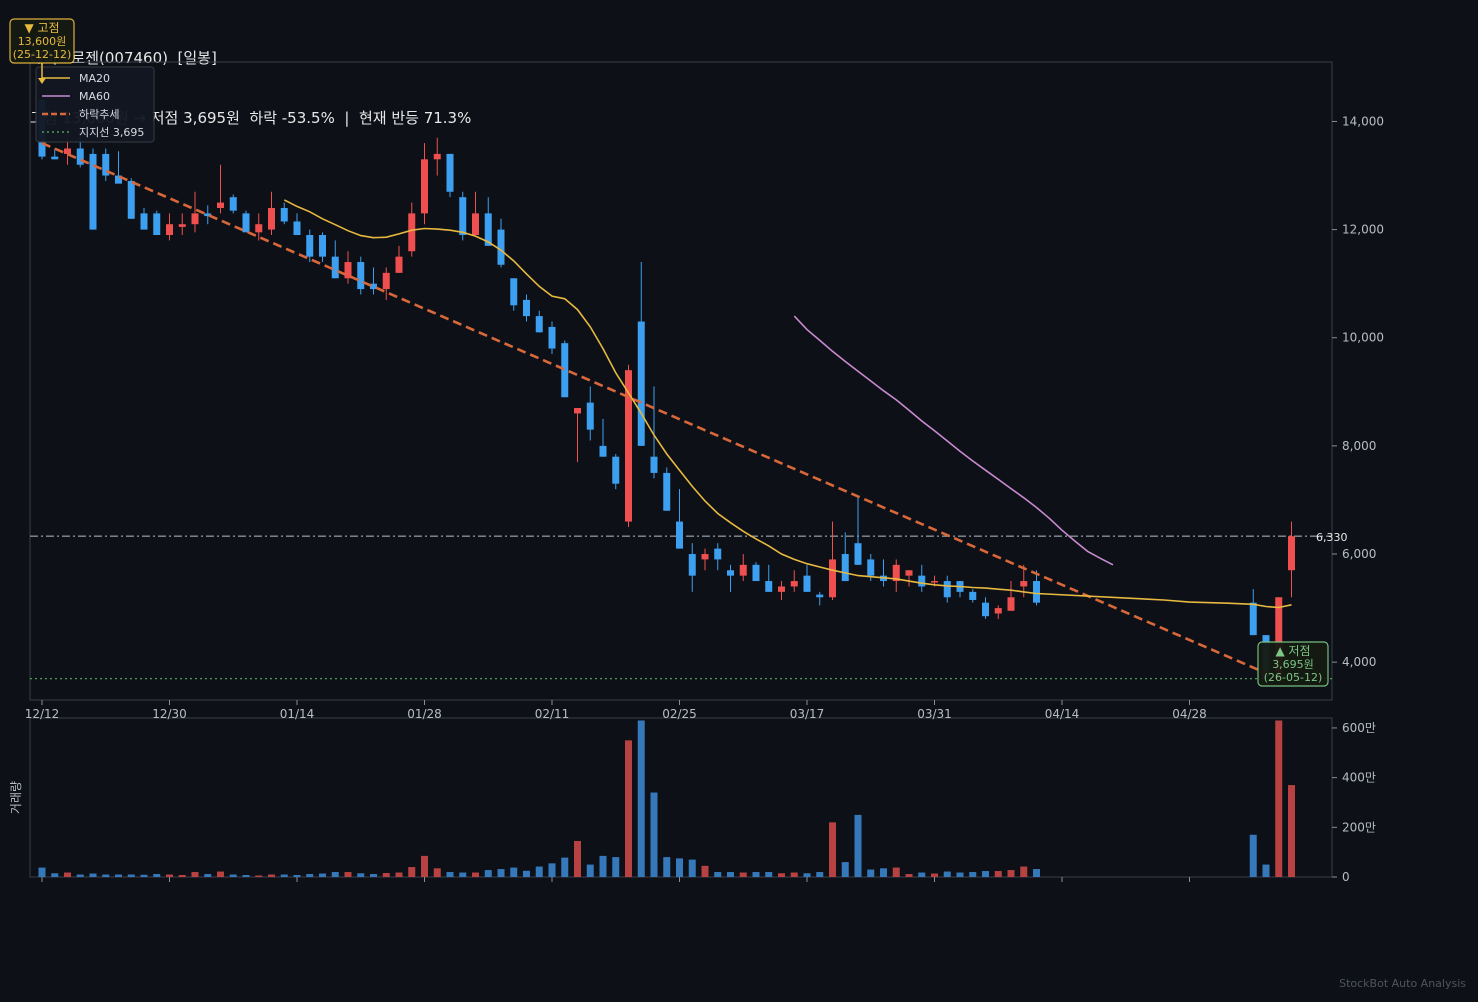  What do you see at coordinates (1363, 121) in the screenshot?
I see `price-tick-label: 14,000` at bounding box center [1363, 121].